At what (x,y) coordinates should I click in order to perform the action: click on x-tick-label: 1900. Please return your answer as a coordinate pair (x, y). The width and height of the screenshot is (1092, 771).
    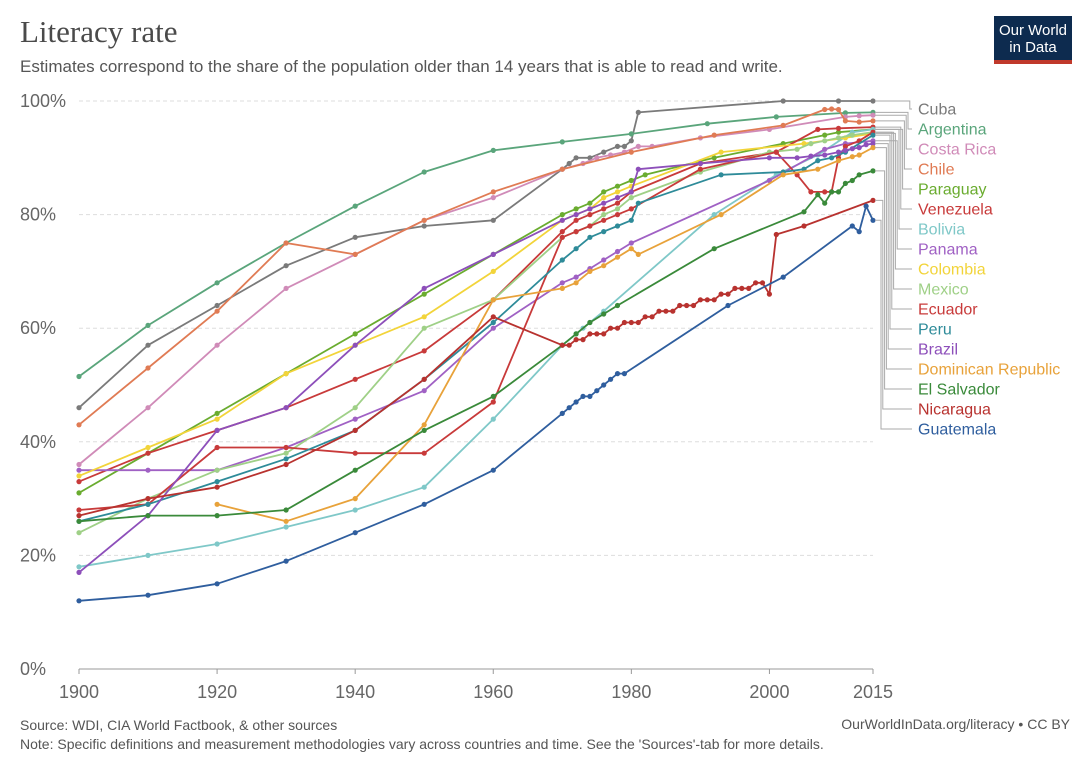
    Looking at the image, I should click on (79, 692).